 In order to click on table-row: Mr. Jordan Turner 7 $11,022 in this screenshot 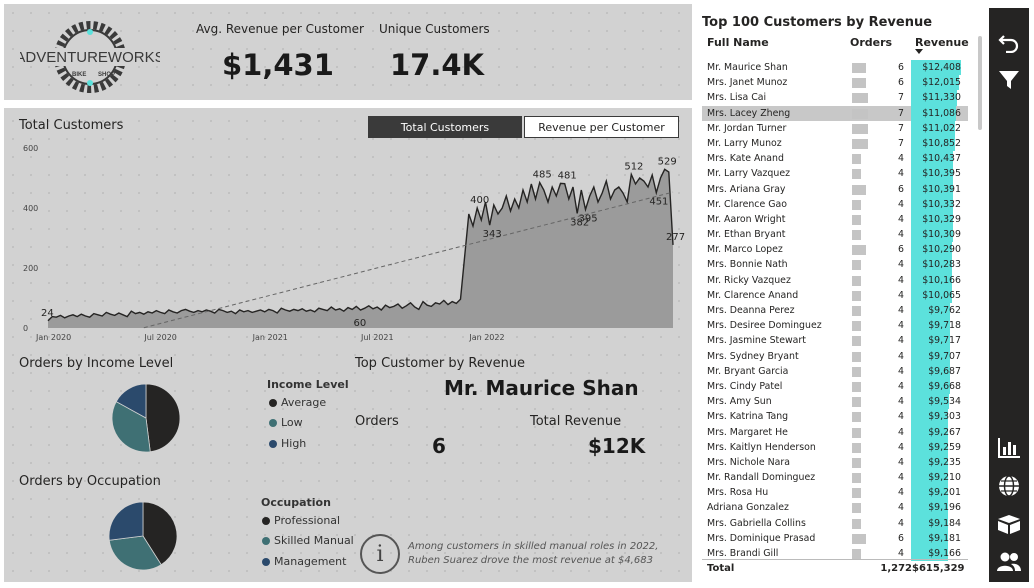, I will do `click(835, 128)`.